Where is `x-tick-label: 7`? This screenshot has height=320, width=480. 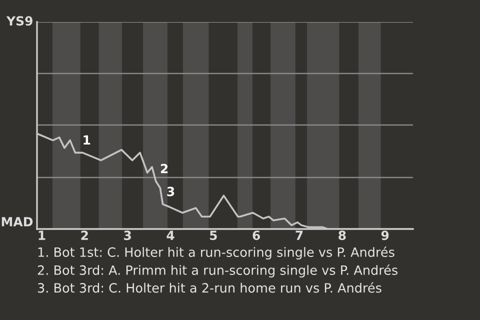 x-tick-label: 7 is located at coordinates (299, 235).